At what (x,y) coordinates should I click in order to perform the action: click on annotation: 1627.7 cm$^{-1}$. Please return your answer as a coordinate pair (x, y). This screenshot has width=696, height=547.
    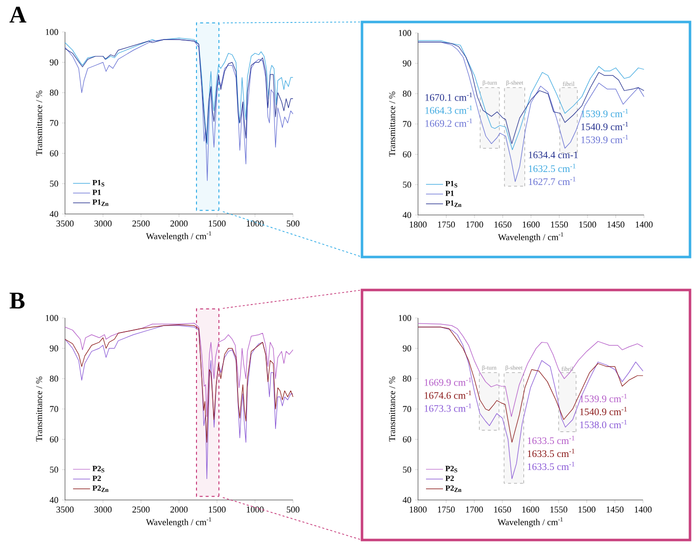
    Looking at the image, I should click on (552, 181).